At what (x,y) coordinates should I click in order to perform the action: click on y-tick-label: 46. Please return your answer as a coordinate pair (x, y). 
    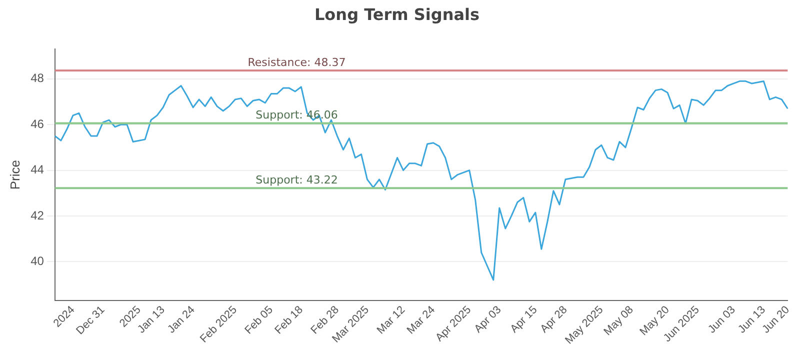
    Looking at the image, I should click on (37, 123).